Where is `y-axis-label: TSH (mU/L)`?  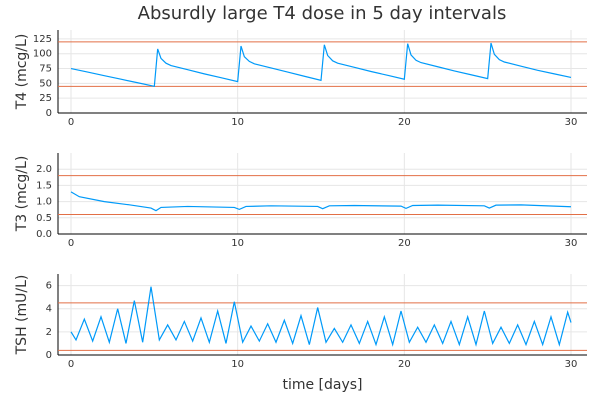
y-axis-label: TSH (mU/L) is located at coordinates (22, 315).